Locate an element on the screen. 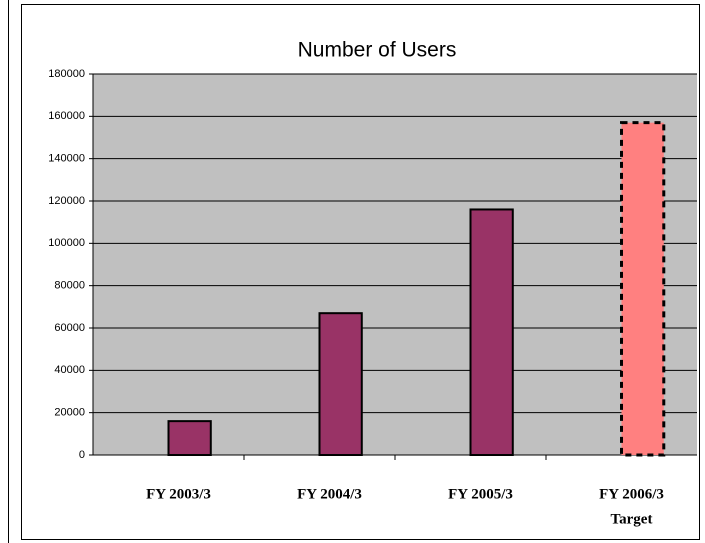 This screenshot has height=543, width=705. y-tick-label: 120000 is located at coordinates (66, 201).